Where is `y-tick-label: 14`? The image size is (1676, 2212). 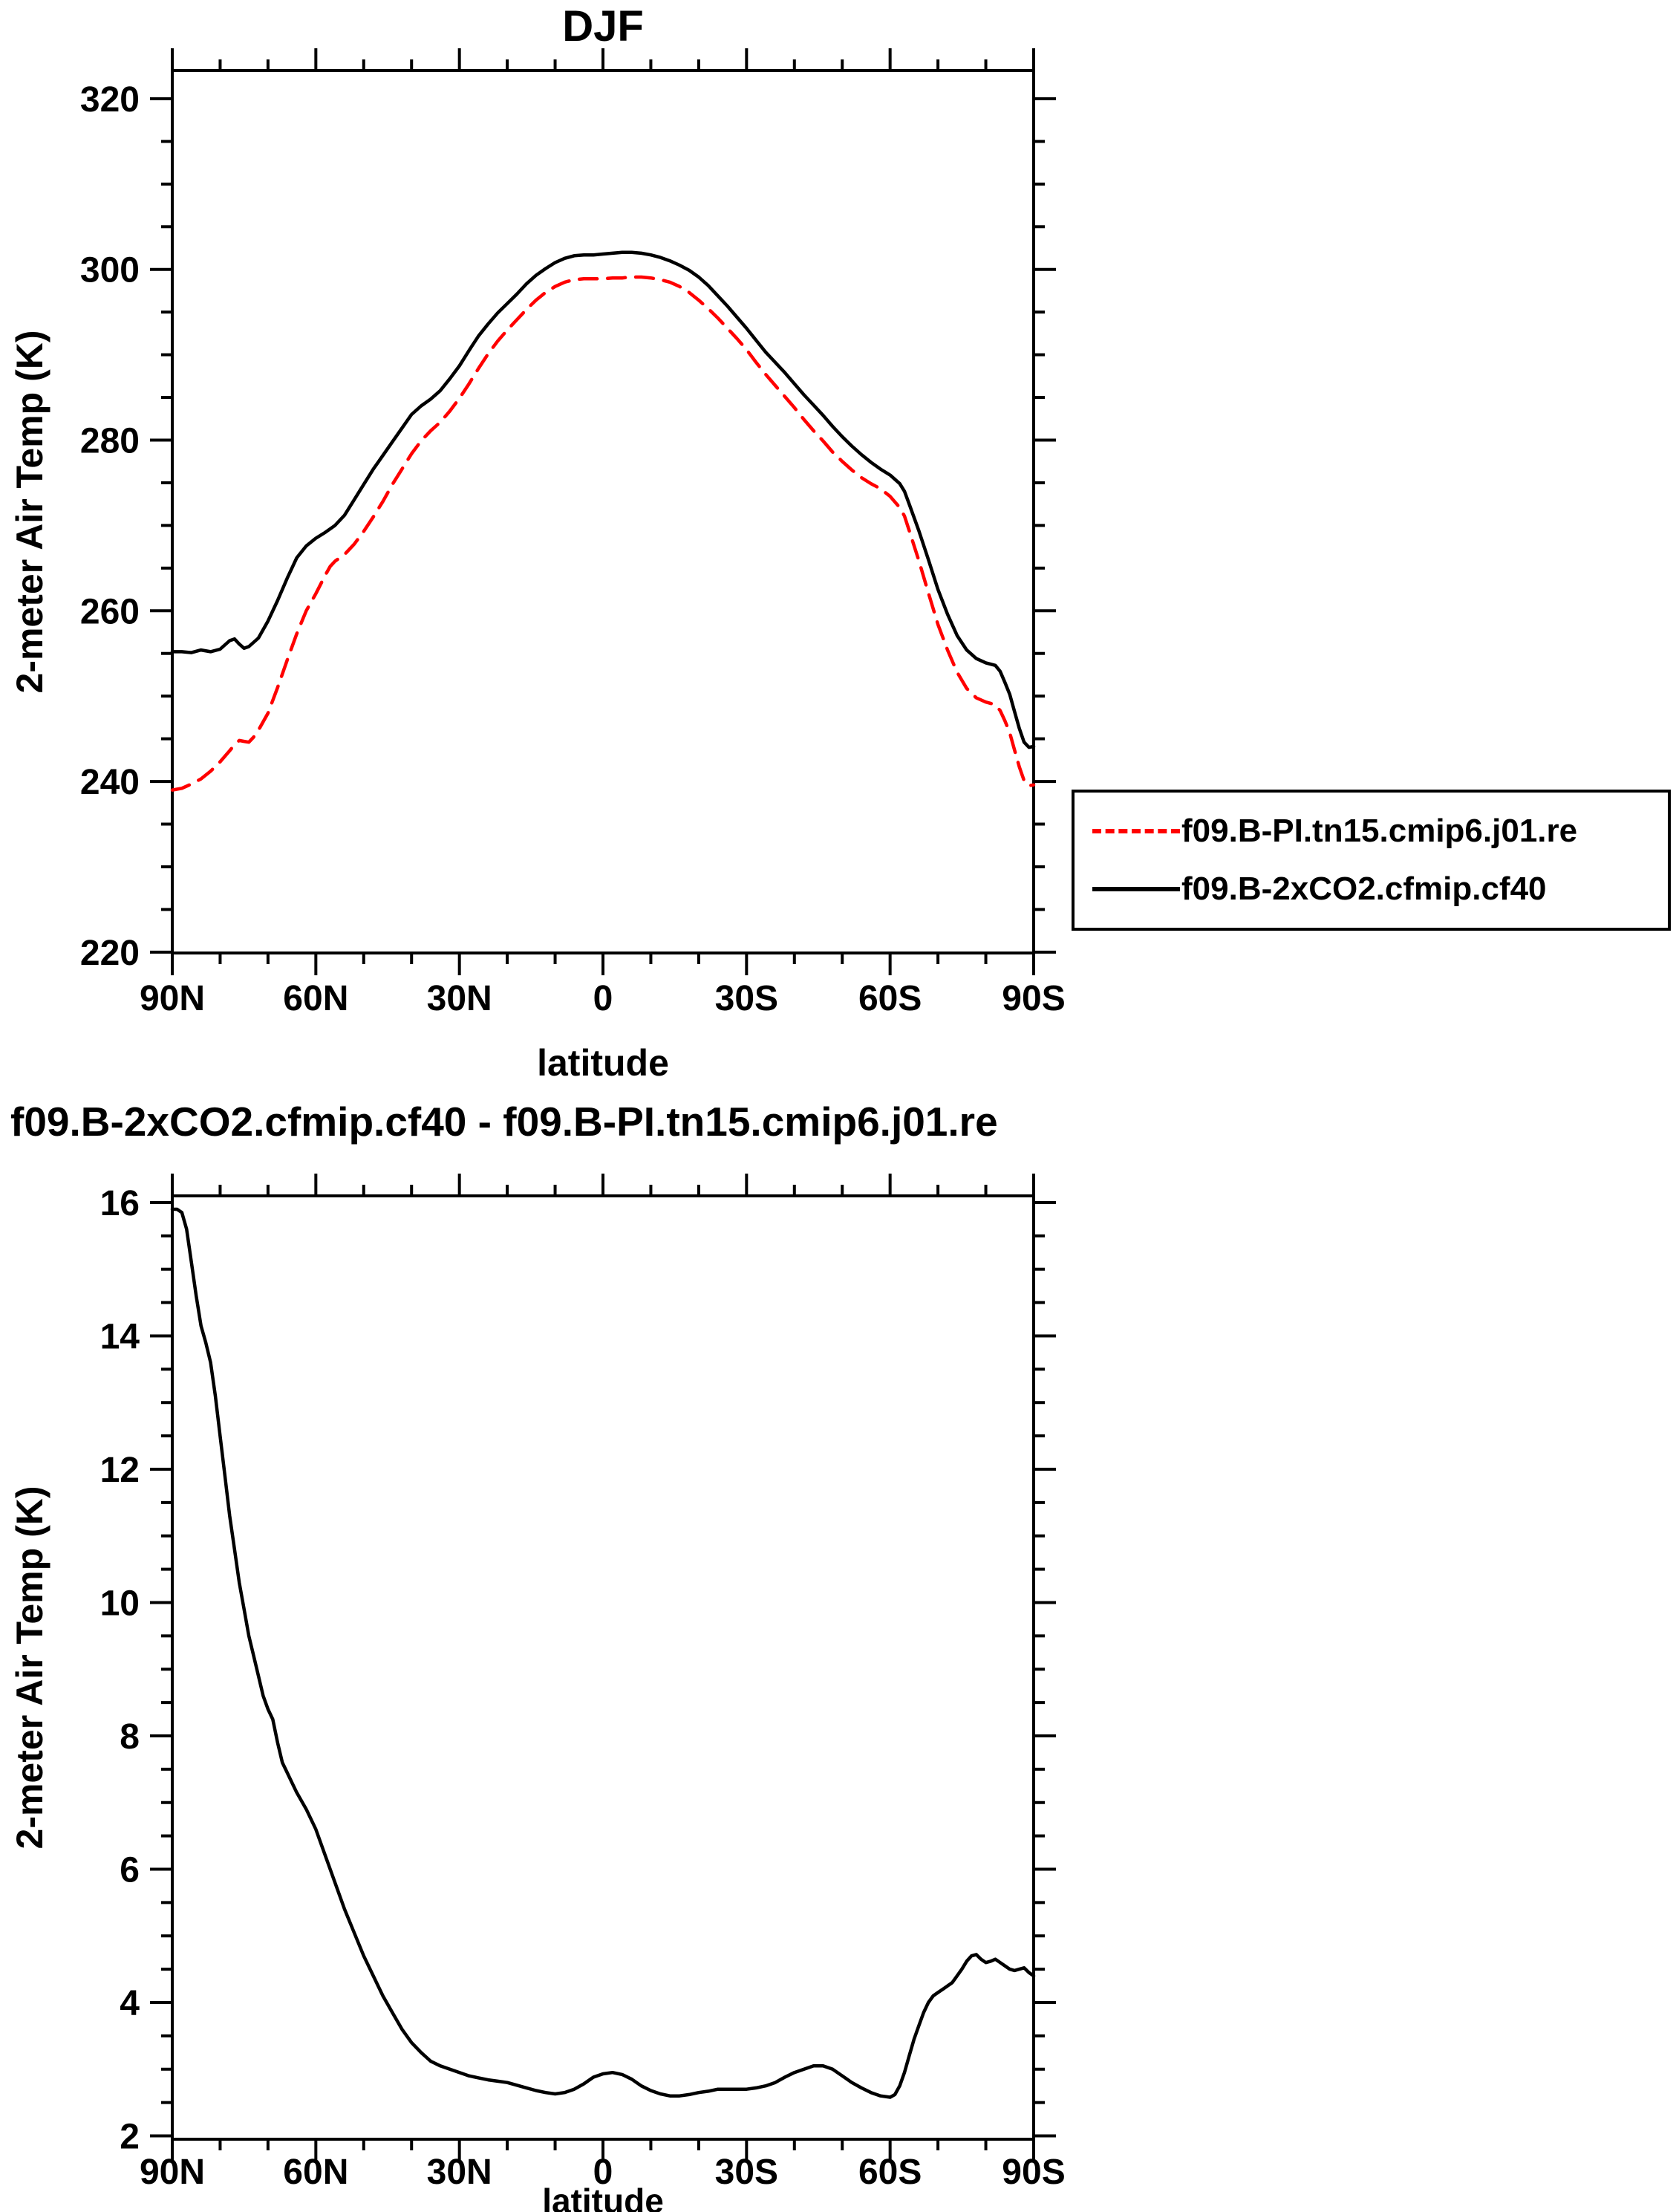 y-tick-label: 14 is located at coordinates (120, 1337).